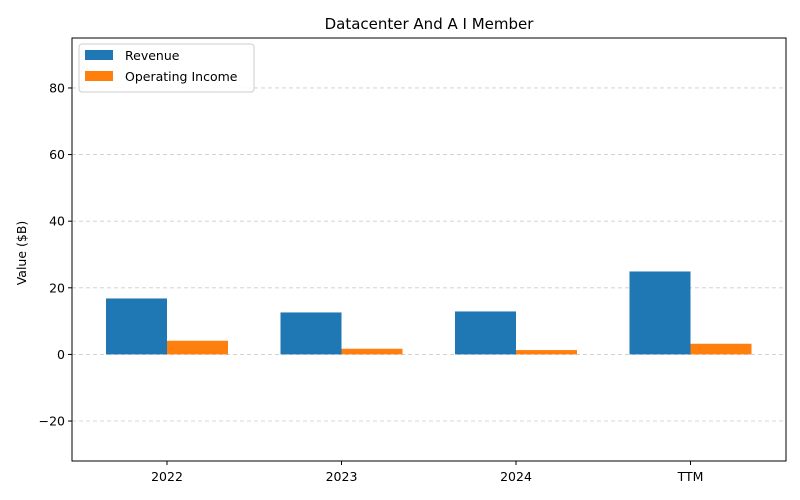 This screenshot has height=500, width=800. Describe the element at coordinates (721, 349) in the screenshot. I see `bar-operating-income-ttm` at that location.